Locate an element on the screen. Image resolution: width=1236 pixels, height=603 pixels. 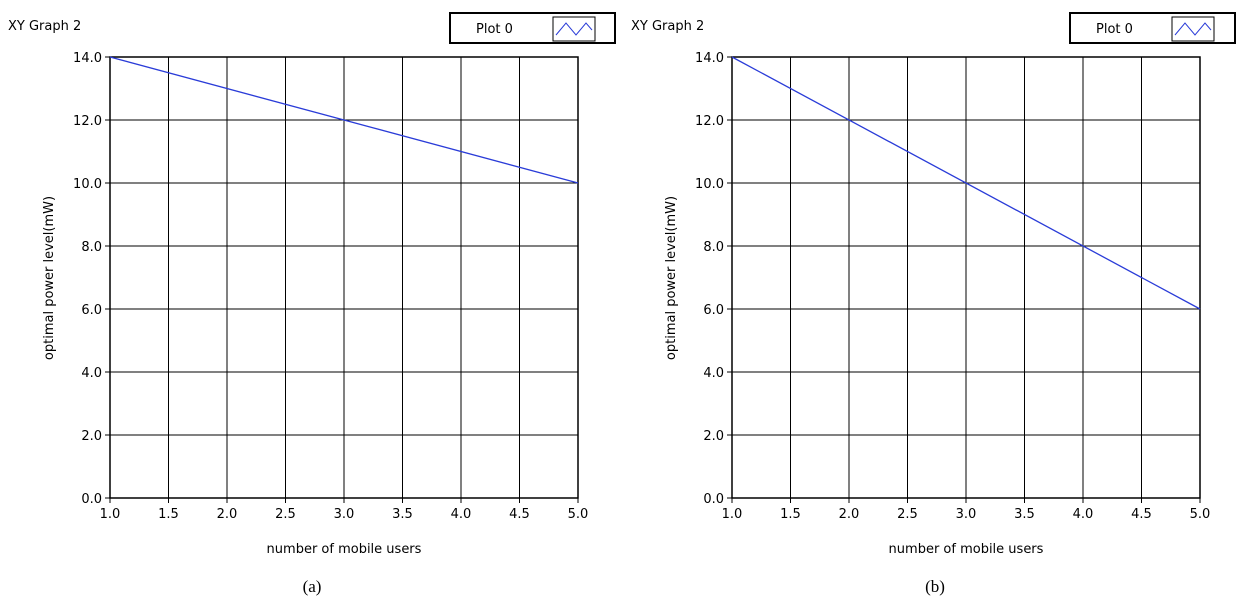
caption: (a) is located at coordinates (312, 586).